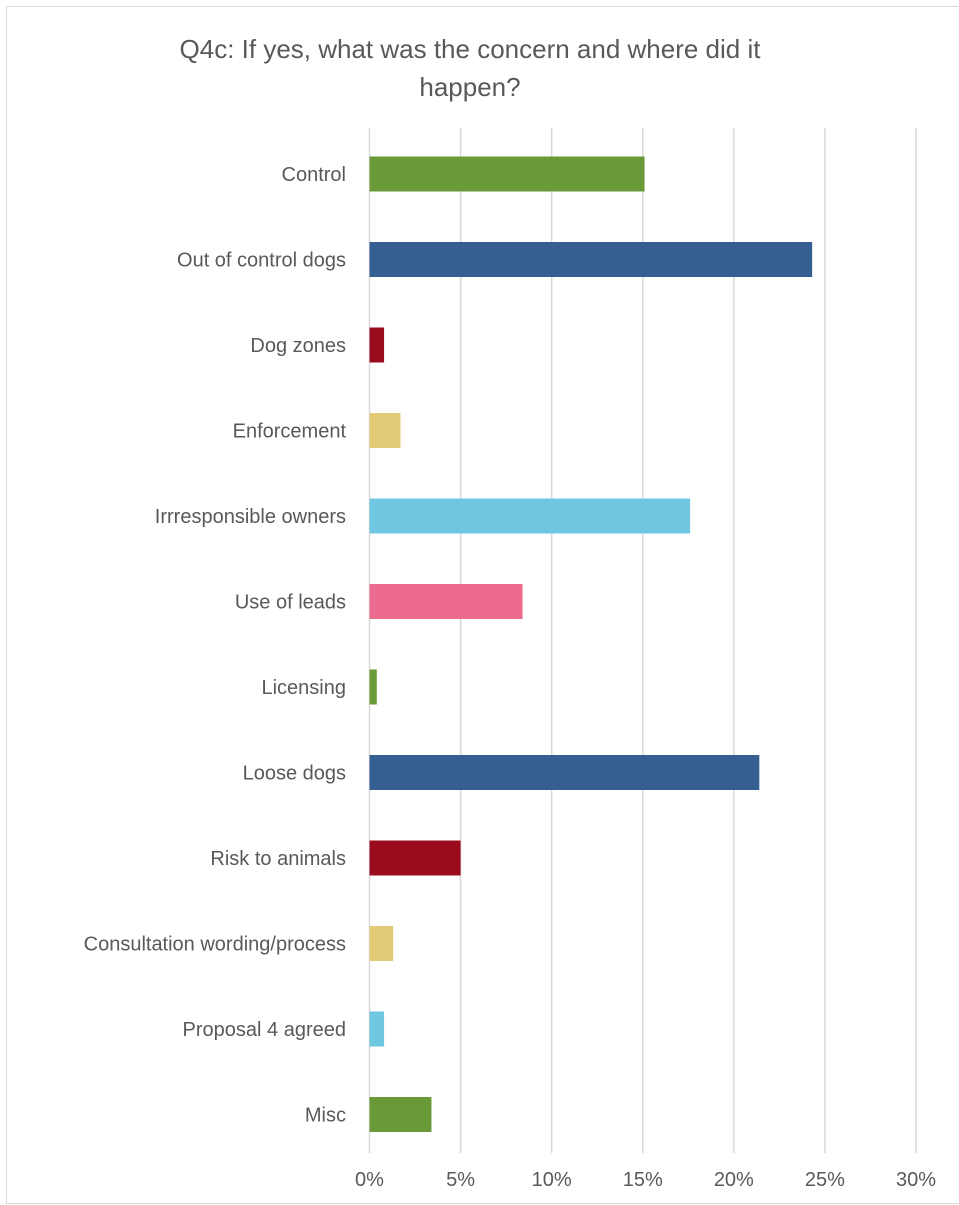  What do you see at coordinates (290, 432) in the screenshot?
I see `category-label-4: Enforcement` at bounding box center [290, 432].